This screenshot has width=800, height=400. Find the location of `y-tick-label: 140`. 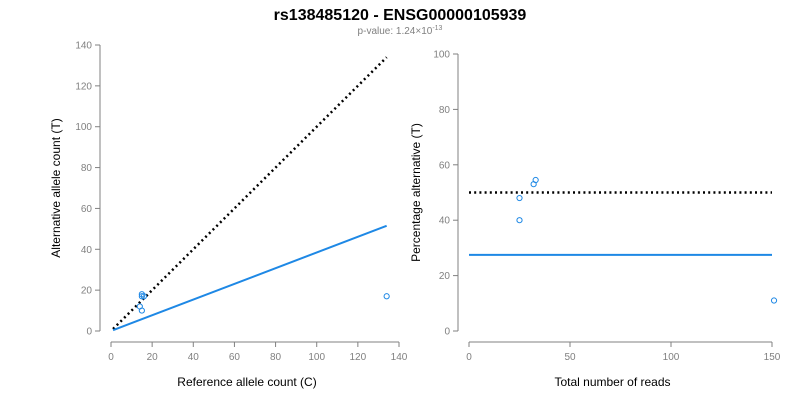

y-tick-label: 140 is located at coordinates (83, 46).